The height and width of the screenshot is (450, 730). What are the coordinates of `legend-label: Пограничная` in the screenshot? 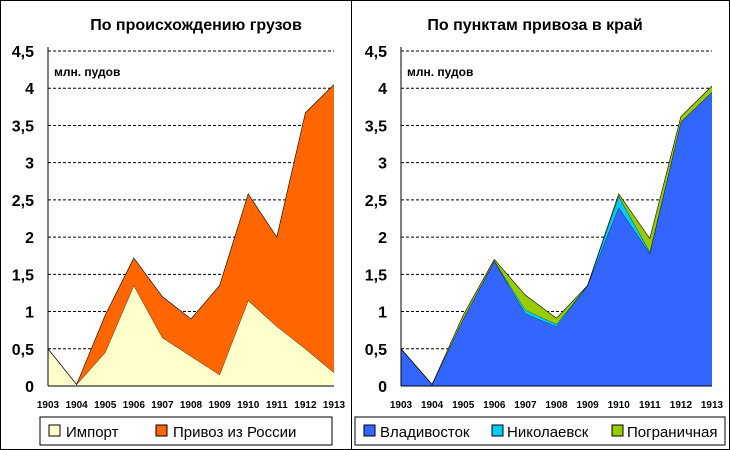 It's located at (672, 432).